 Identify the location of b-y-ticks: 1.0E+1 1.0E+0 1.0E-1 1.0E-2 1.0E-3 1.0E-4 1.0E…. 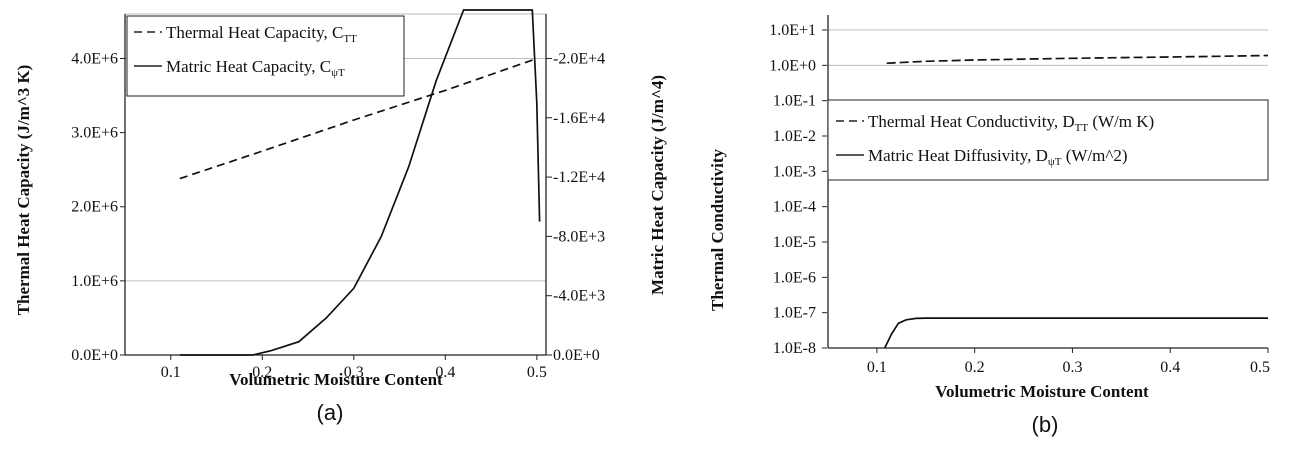
(798, 189).